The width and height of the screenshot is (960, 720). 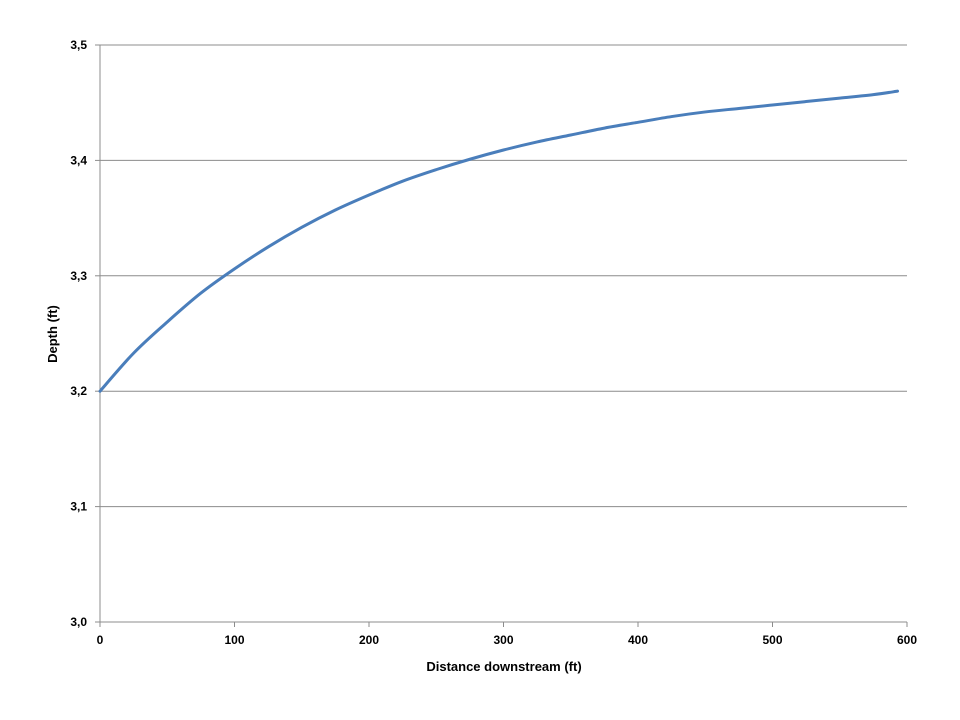 I want to click on y-tick-label: 3,2, so click(x=78, y=391).